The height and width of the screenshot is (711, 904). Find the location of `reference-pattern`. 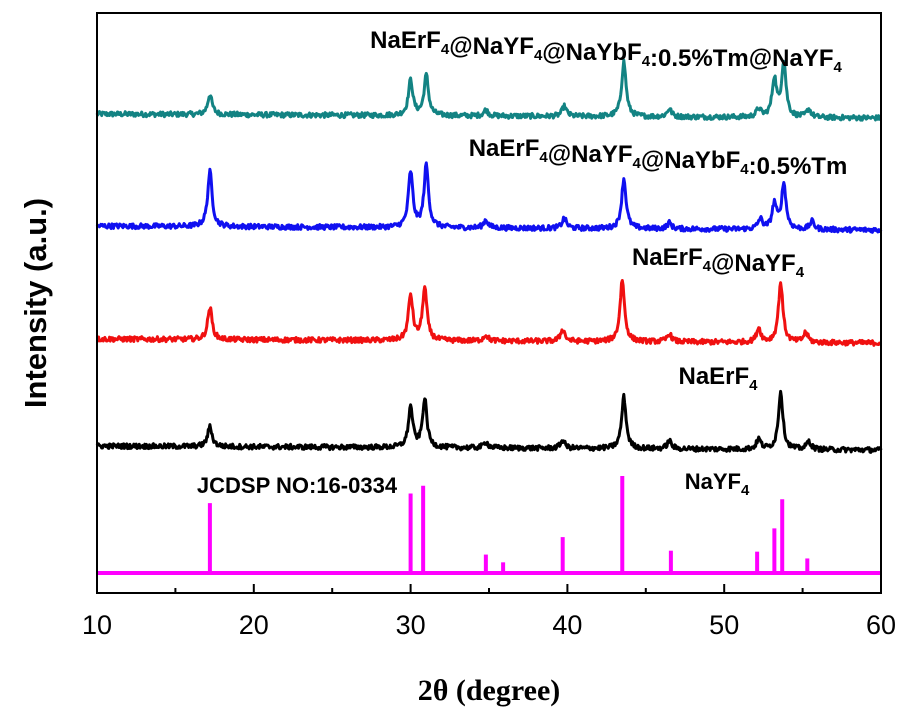

reference-pattern is located at coordinates (489, 525).